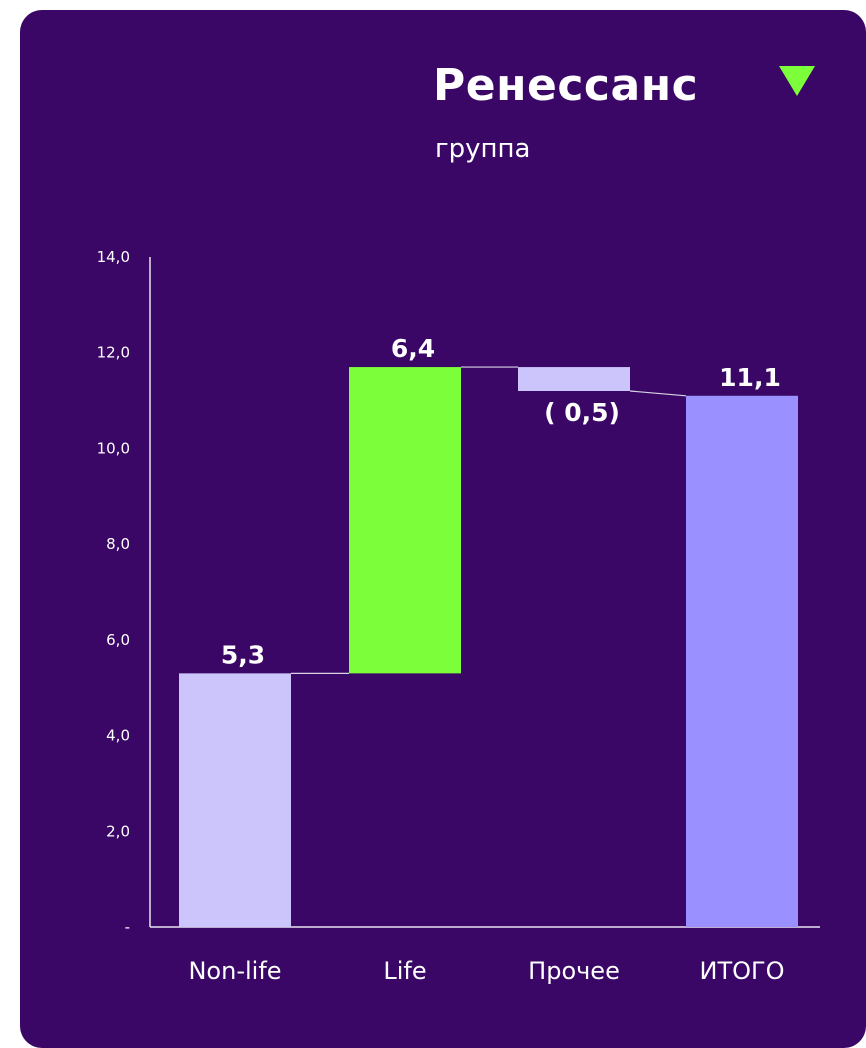 This screenshot has height=1048, width=866. I want to click on y-tick-label: 2,0, so click(118, 831).